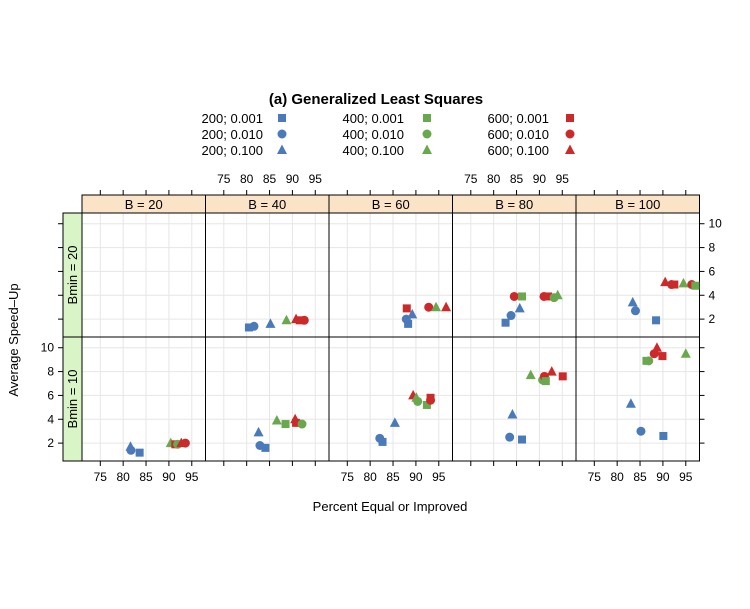  I want to click on y-axis-label: Average Speed–Up, so click(13, 339).